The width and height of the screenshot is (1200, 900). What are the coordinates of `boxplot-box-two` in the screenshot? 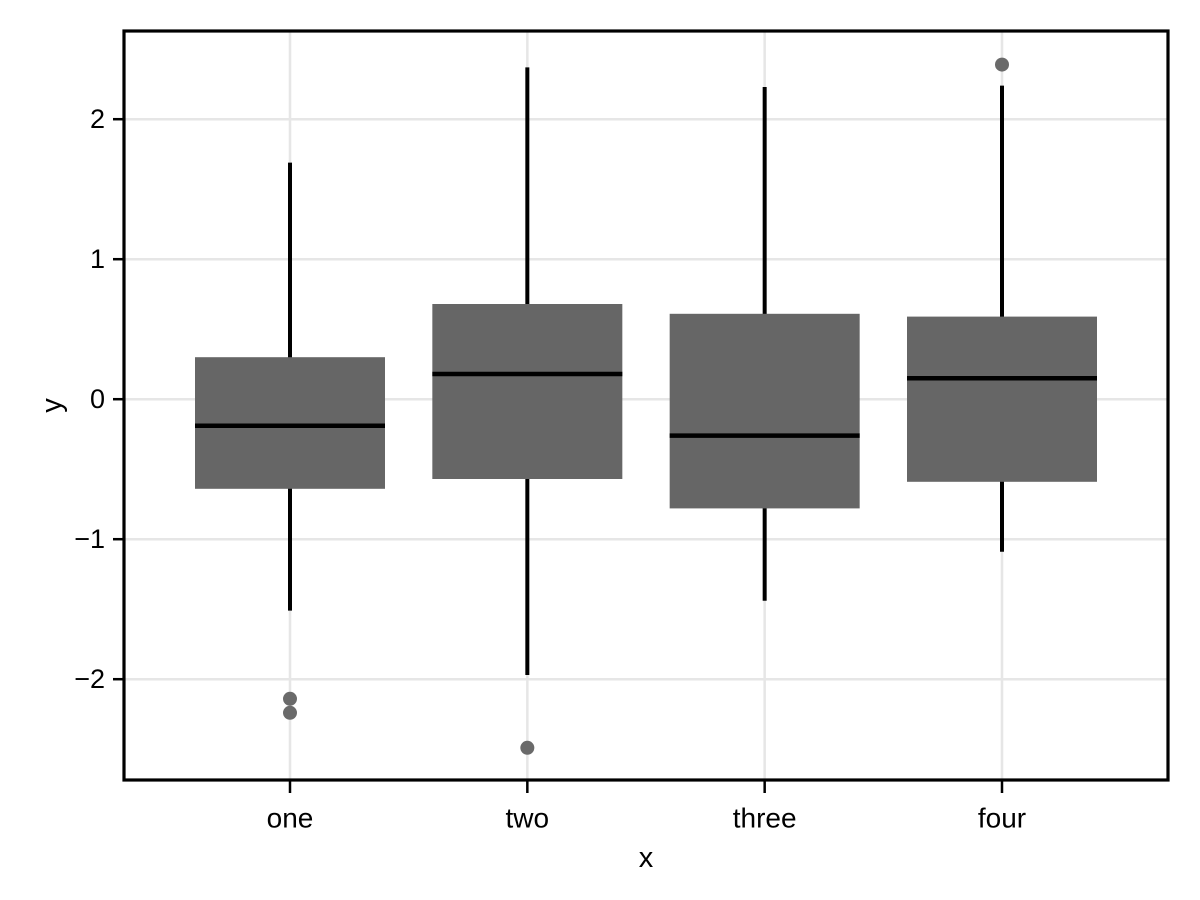 It's located at (527, 411).